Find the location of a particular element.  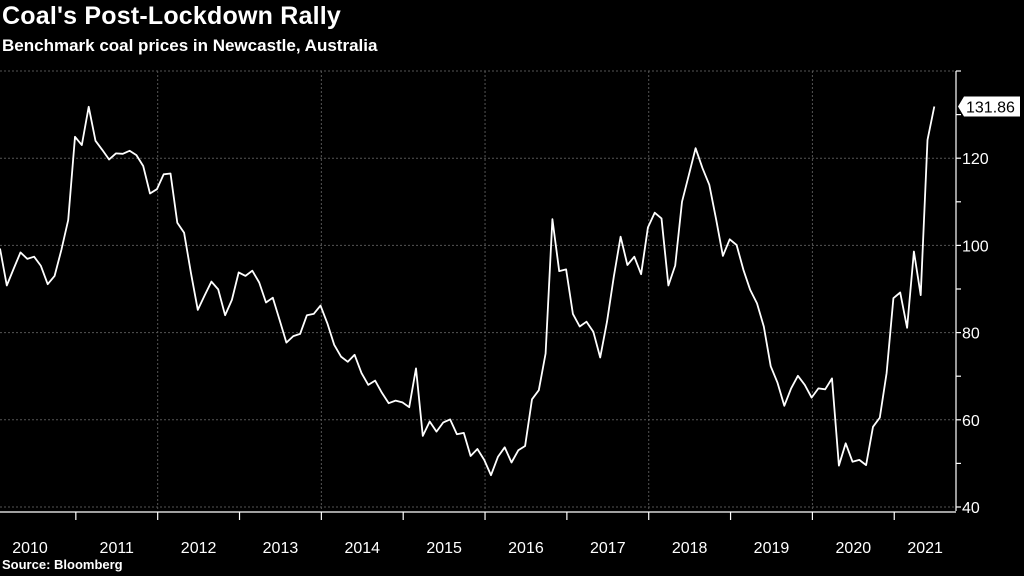

x-tick-label: 2014 is located at coordinates (362, 548).